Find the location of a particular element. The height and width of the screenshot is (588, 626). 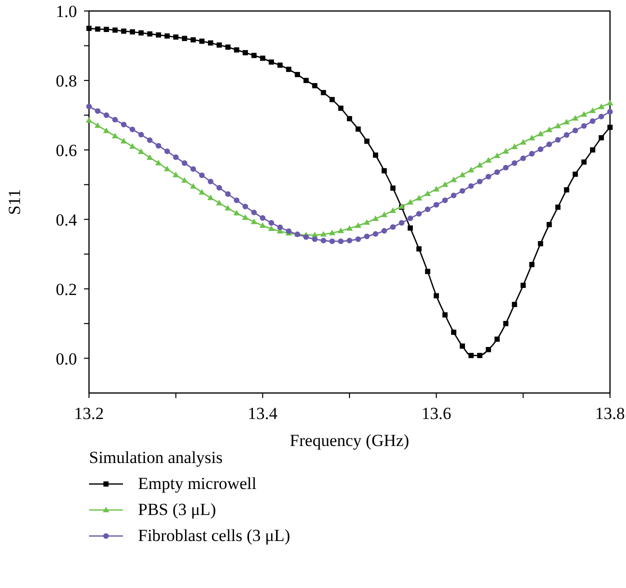

y-tick-label: 0.2 is located at coordinates (66, 289).